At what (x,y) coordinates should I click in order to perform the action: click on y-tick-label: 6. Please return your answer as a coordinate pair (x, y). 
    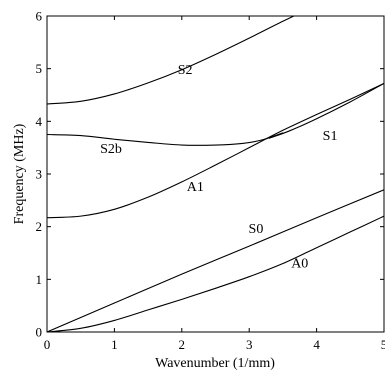
    Looking at the image, I should click on (39, 16).